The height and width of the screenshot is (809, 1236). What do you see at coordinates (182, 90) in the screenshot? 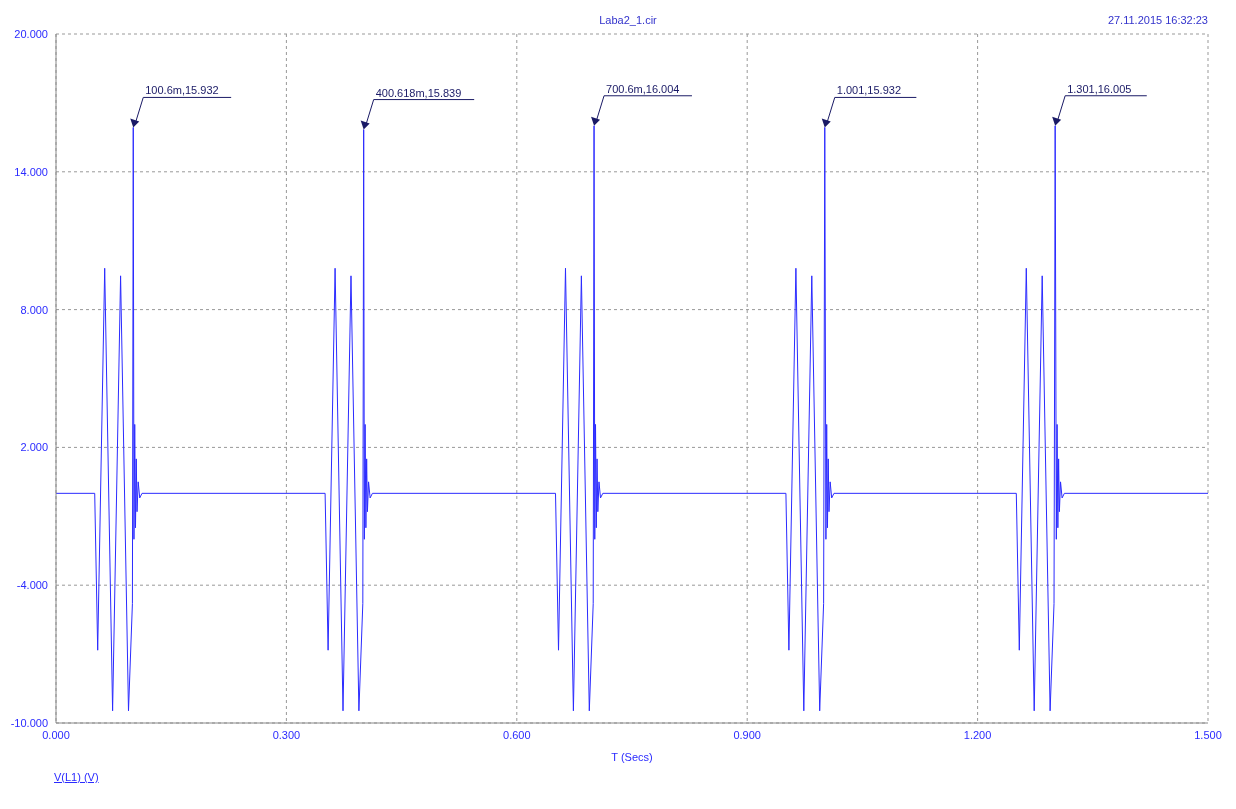
I see `annotation: 100.6m,15.932` at bounding box center [182, 90].